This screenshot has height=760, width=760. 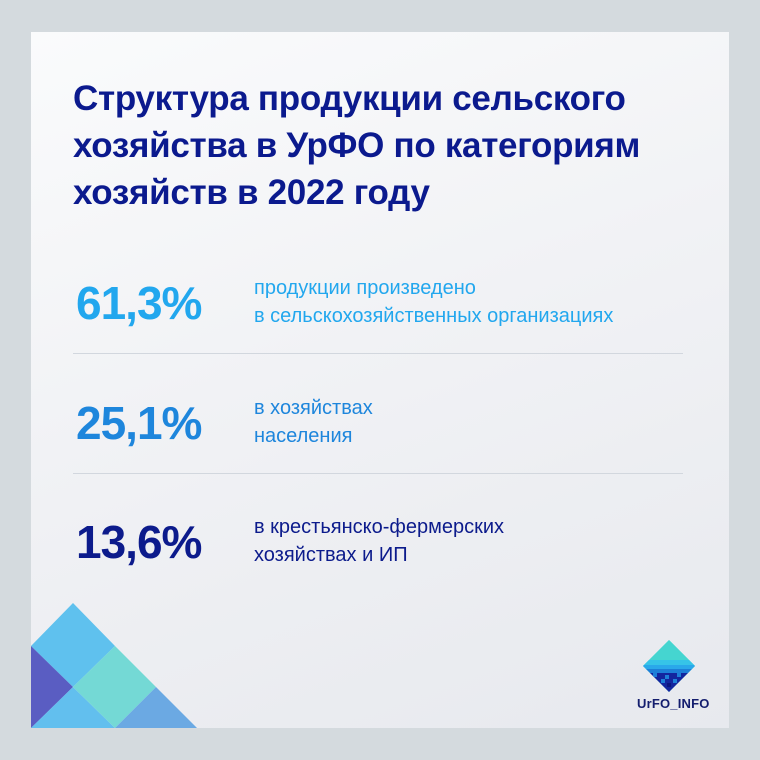 What do you see at coordinates (365, 288) in the screenshot?
I see `stat-description-line-1: продукции произведено` at bounding box center [365, 288].